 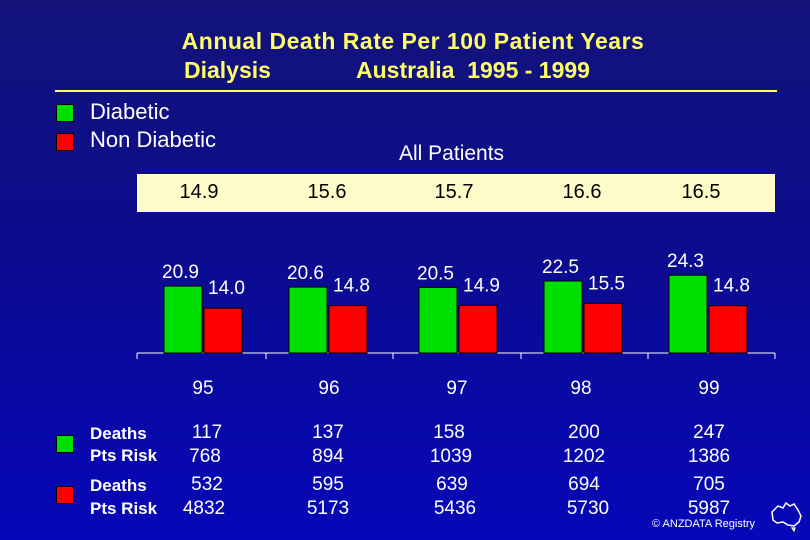 I want to click on bar-label-diabetic-99: 24.3, so click(x=685, y=261).